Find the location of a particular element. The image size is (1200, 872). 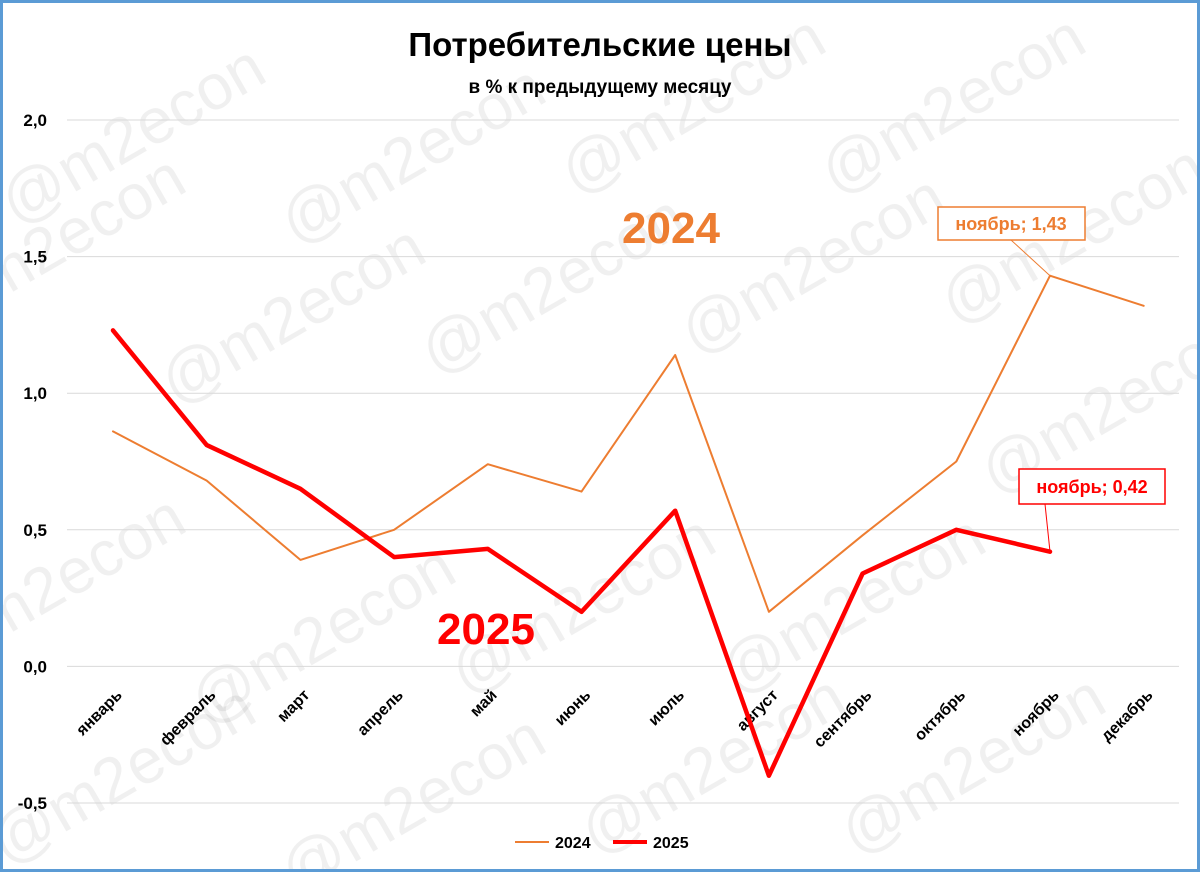

annotation-box-2024 is located at coordinates (1011, 223).